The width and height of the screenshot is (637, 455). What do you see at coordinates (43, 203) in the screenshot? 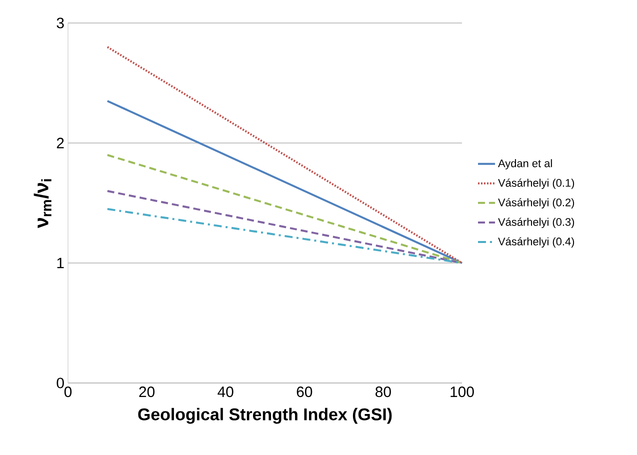
I see `y-axis-title: ν$_{rm}$/ν$_{i}$` at bounding box center [43, 203].